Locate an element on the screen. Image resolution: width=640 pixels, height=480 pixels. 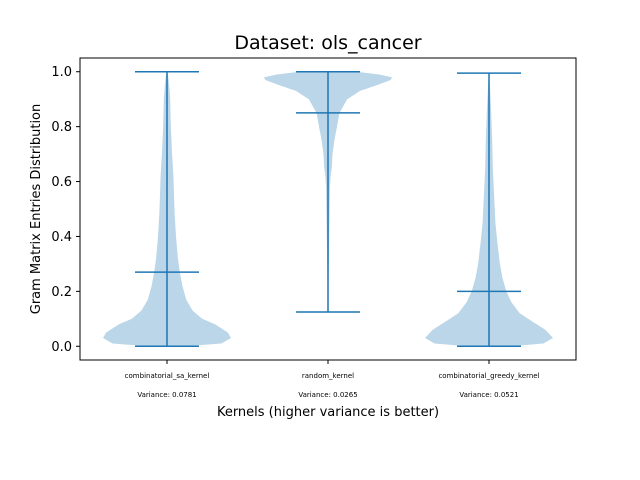
y-tick-label: 0.0 is located at coordinates (61, 347).